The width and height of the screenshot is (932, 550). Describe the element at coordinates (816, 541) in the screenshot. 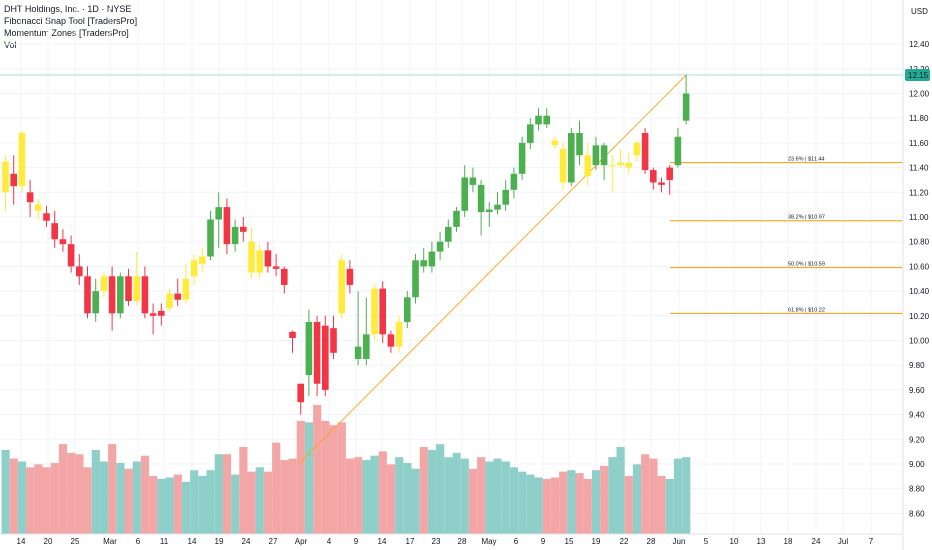

I see `time-tick-label: 24` at that location.